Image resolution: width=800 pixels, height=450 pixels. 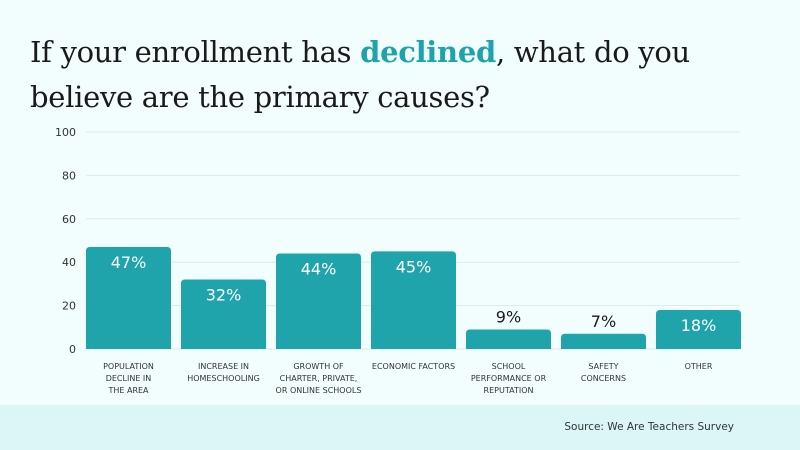 I want to click on x-tick-label: OR ONLINE SCHOOLS, so click(x=319, y=390).